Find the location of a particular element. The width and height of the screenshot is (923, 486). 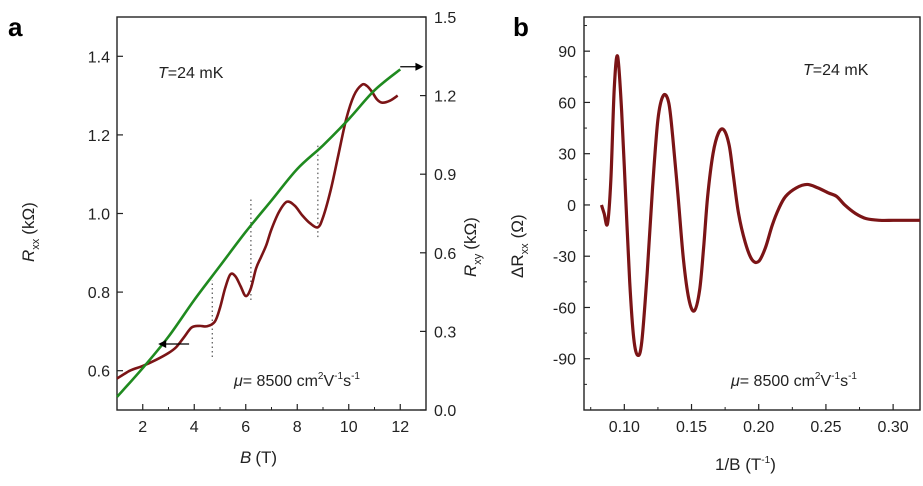

panel-a-y-left-tick-label: 1.2 is located at coordinates (99, 136).